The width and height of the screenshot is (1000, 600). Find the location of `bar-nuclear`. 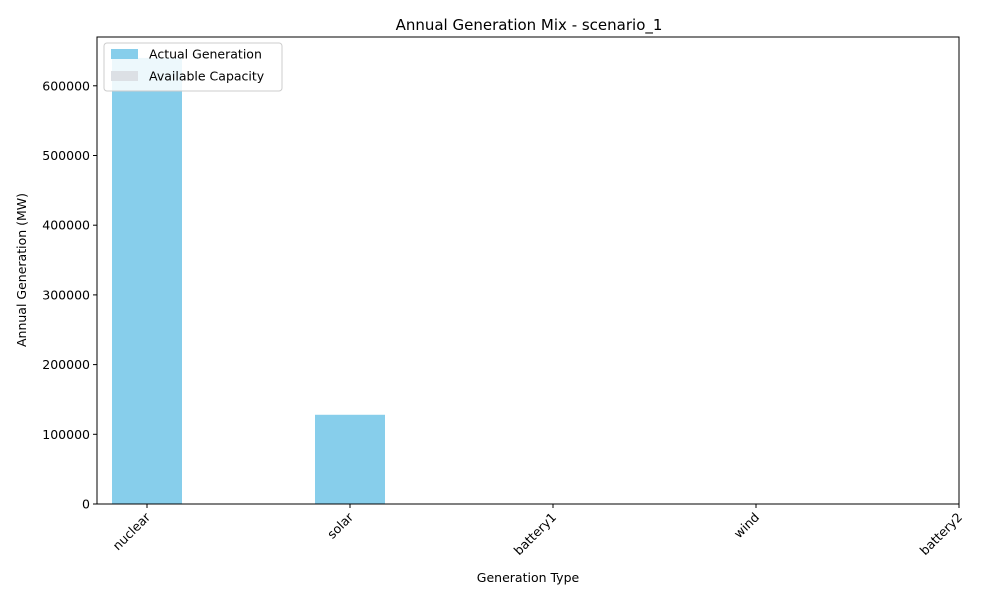

bar-nuclear is located at coordinates (147, 280).